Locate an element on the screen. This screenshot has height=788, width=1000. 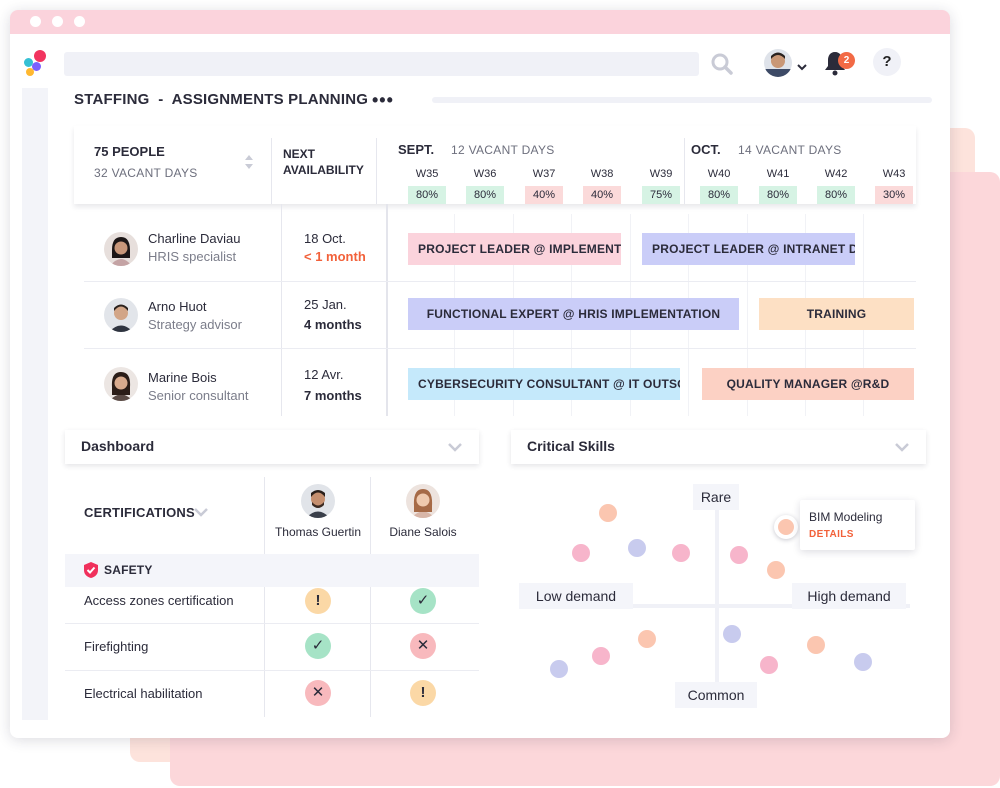
skill-name: BIM Modeling is located at coordinates (846, 517).